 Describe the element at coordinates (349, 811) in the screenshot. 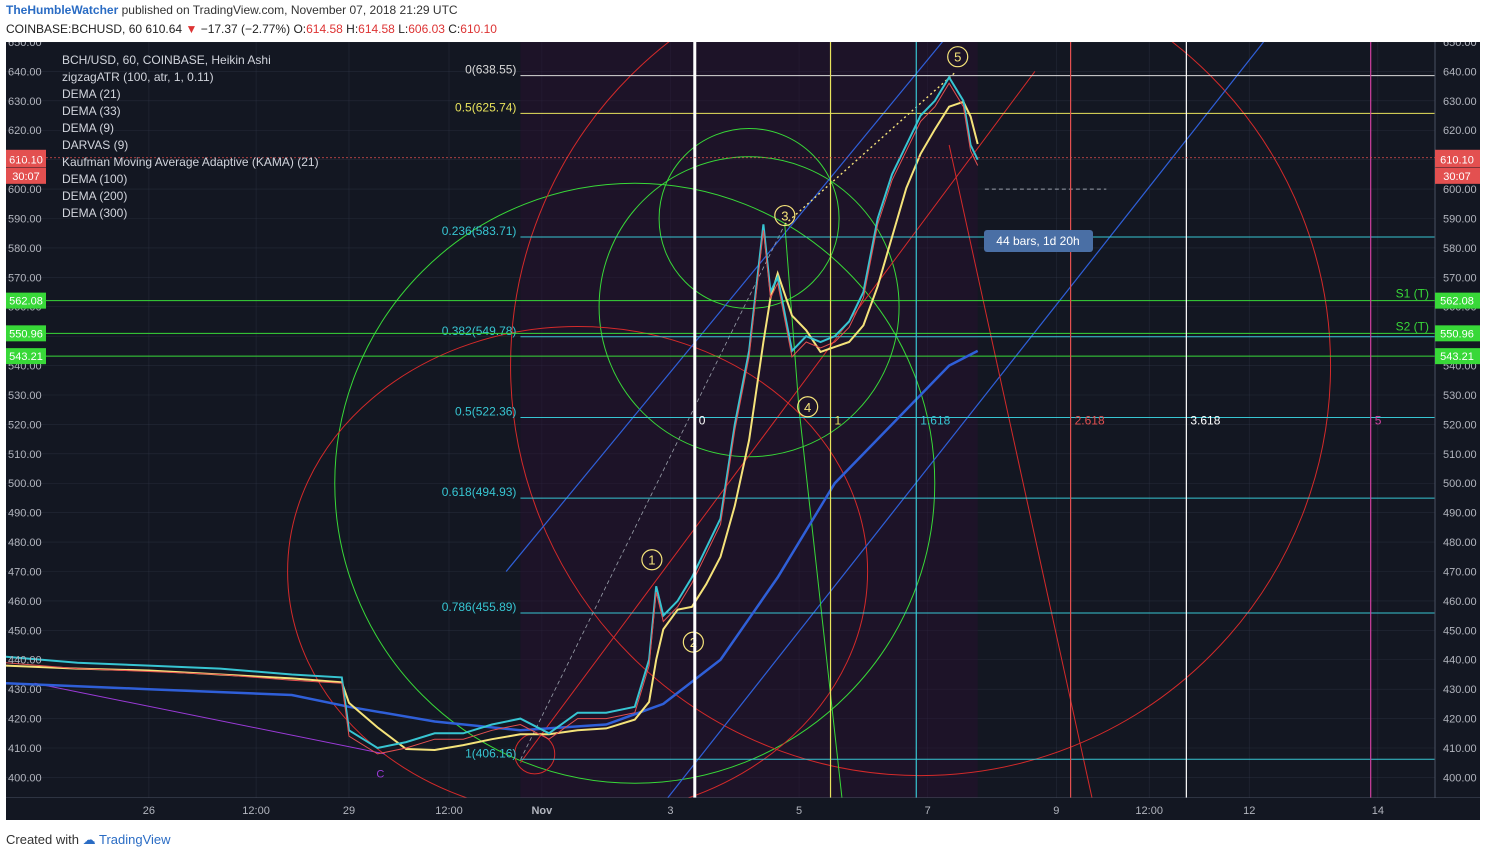

I see `x-tick-label: 29` at that location.